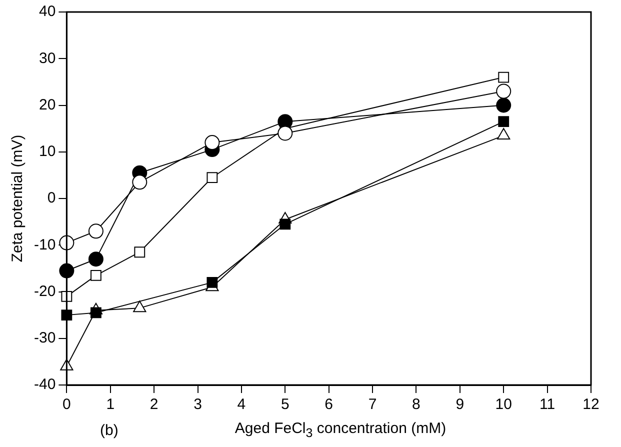 The image size is (621, 447). Describe the element at coordinates (17, 198) in the screenshot. I see `y-axis-title: Zeta potential (mV)` at that location.